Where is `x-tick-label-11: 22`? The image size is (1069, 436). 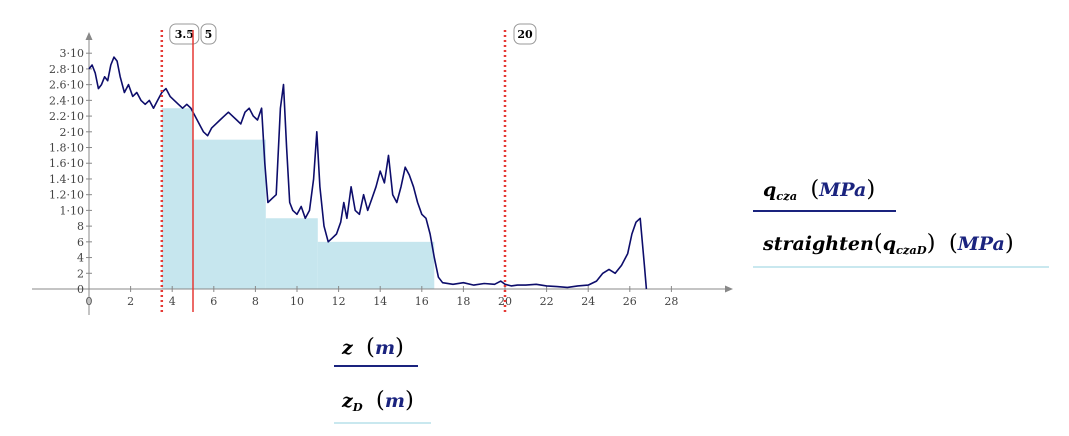 x-tick-label-11: 22 is located at coordinates (547, 301).